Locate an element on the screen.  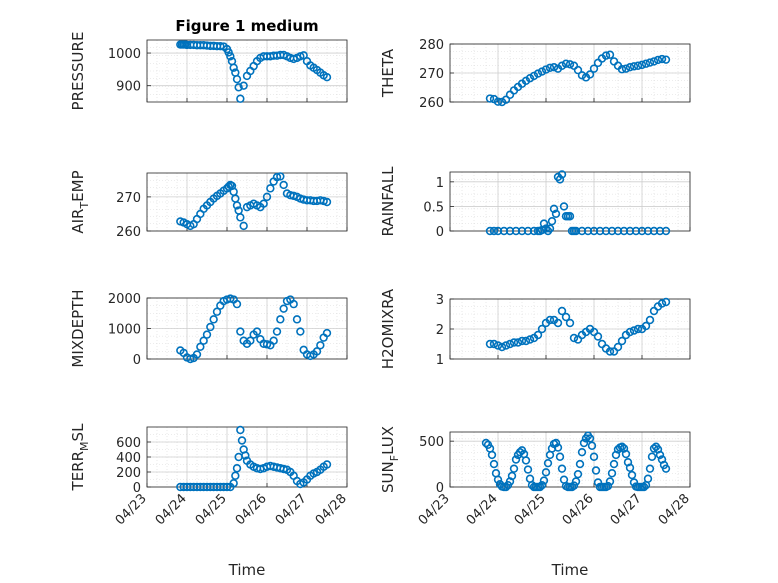
subplot-h2omixra: 1 2 3 H2OMIXRA is located at coordinates (535, 328).